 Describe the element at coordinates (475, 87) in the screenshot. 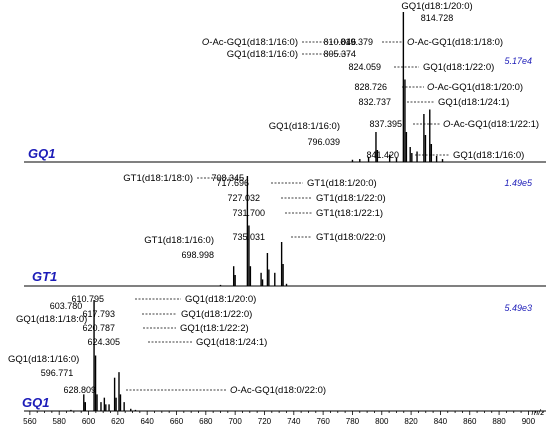

I see `species-label: O-Ac-GQ1(d18:1/20:0)` at that location.